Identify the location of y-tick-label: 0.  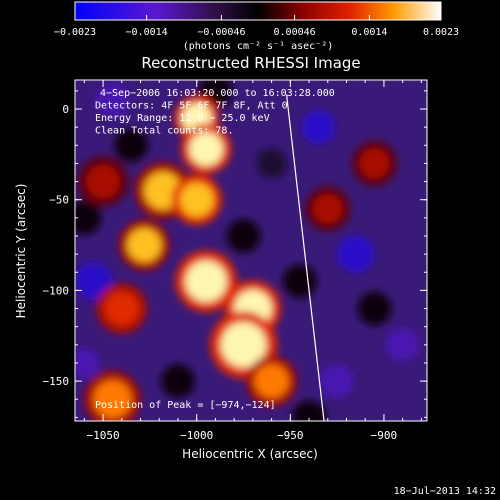
(65, 109).